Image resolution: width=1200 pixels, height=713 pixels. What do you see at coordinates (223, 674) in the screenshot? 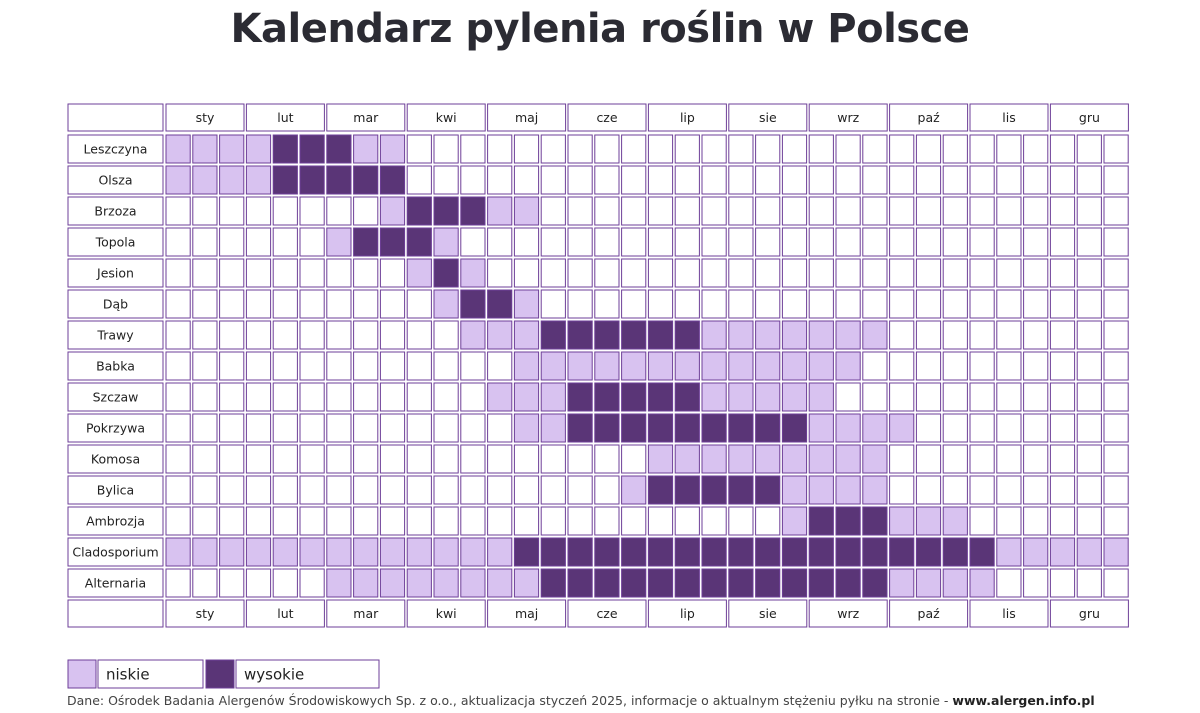
I see `legend: niskie wysokie` at bounding box center [223, 674].